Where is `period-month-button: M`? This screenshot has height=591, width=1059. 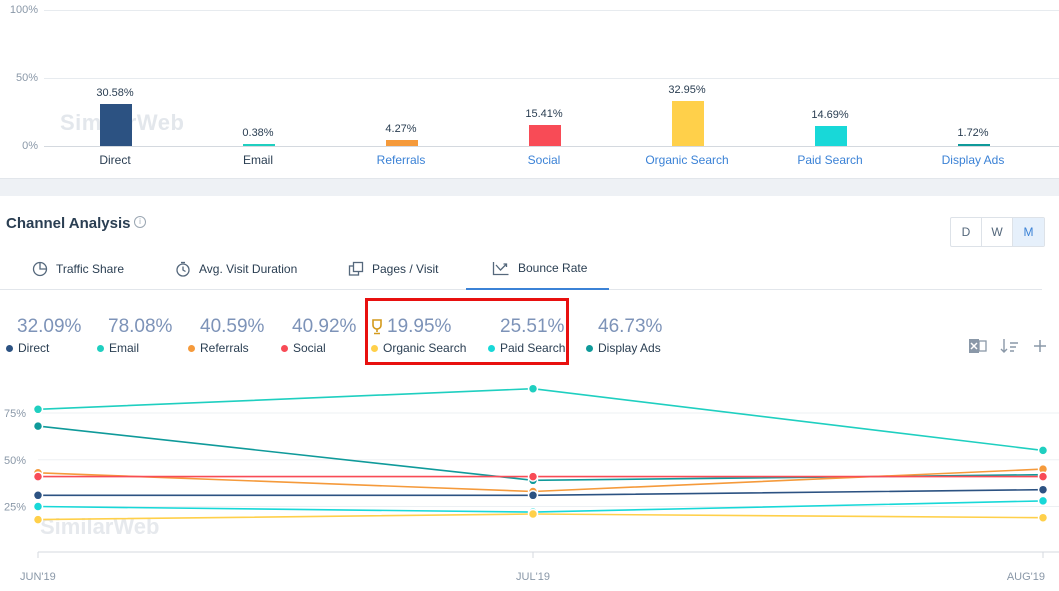
period-month-button: M is located at coordinates (1028, 232).